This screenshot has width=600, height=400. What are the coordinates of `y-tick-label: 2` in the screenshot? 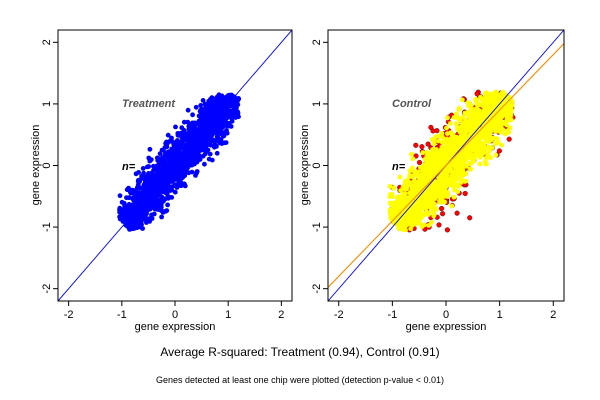 It's located at (47, 42).